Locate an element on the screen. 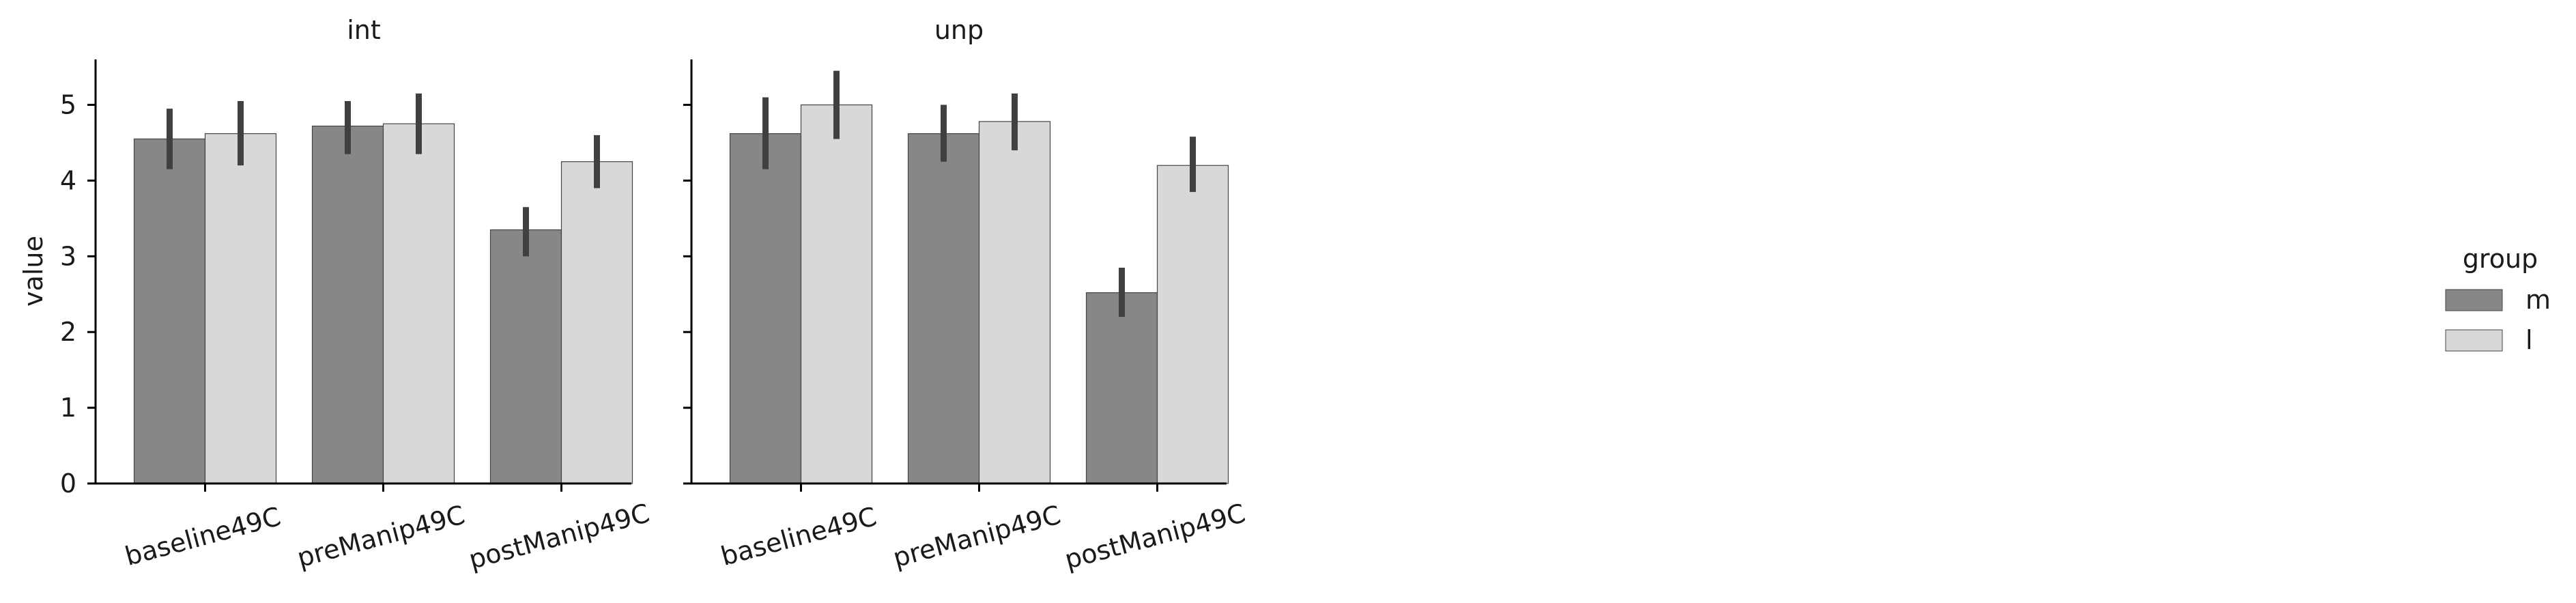  y-tick-label: 4 is located at coordinates (68, 180).